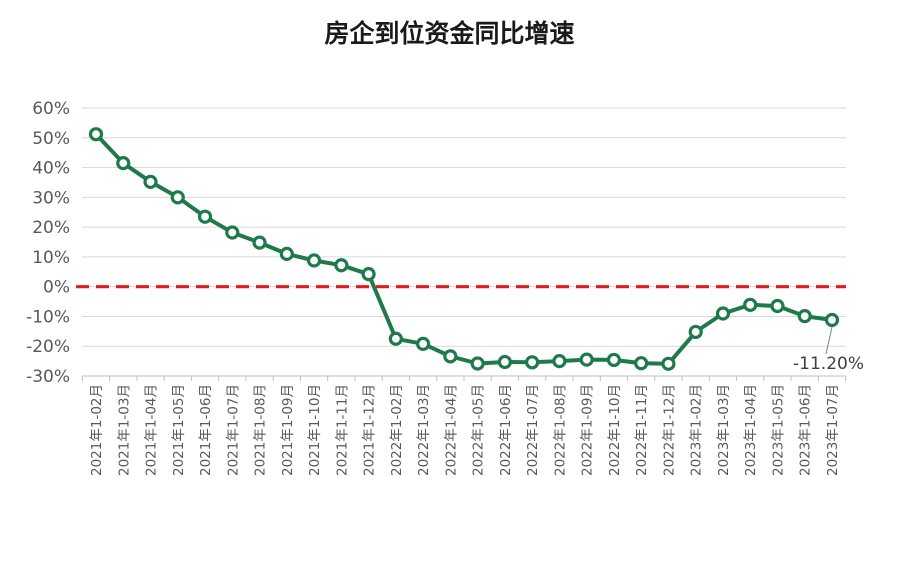  Describe the element at coordinates (615, 430) in the screenshot. I see `x-tick-label: 2022年1-10月` at that location.